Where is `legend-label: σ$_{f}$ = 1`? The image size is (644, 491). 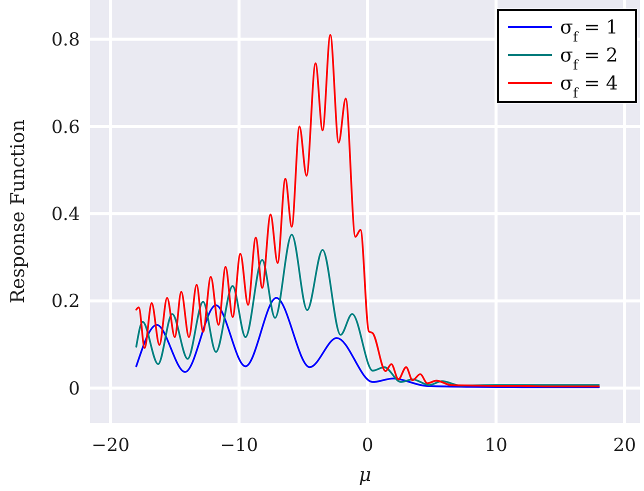 legend-label: σ$_{f}$ = 1 is located at coordinates (589, 31).